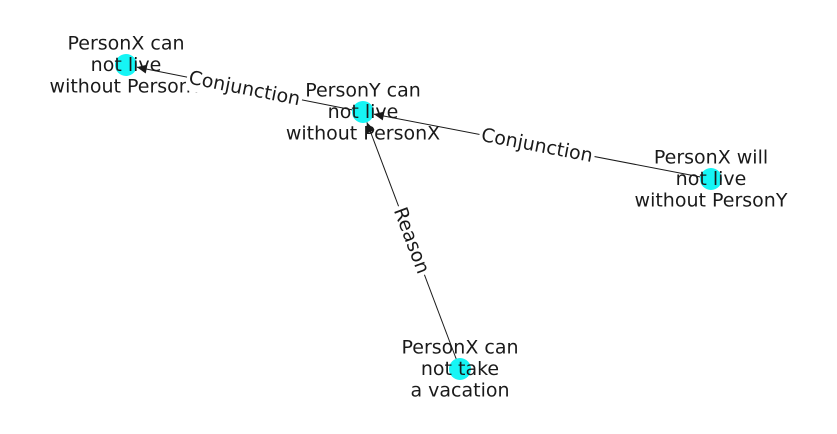  I want to click on node-label-1: PersonX can not live without PersonY, so click(126, 65).